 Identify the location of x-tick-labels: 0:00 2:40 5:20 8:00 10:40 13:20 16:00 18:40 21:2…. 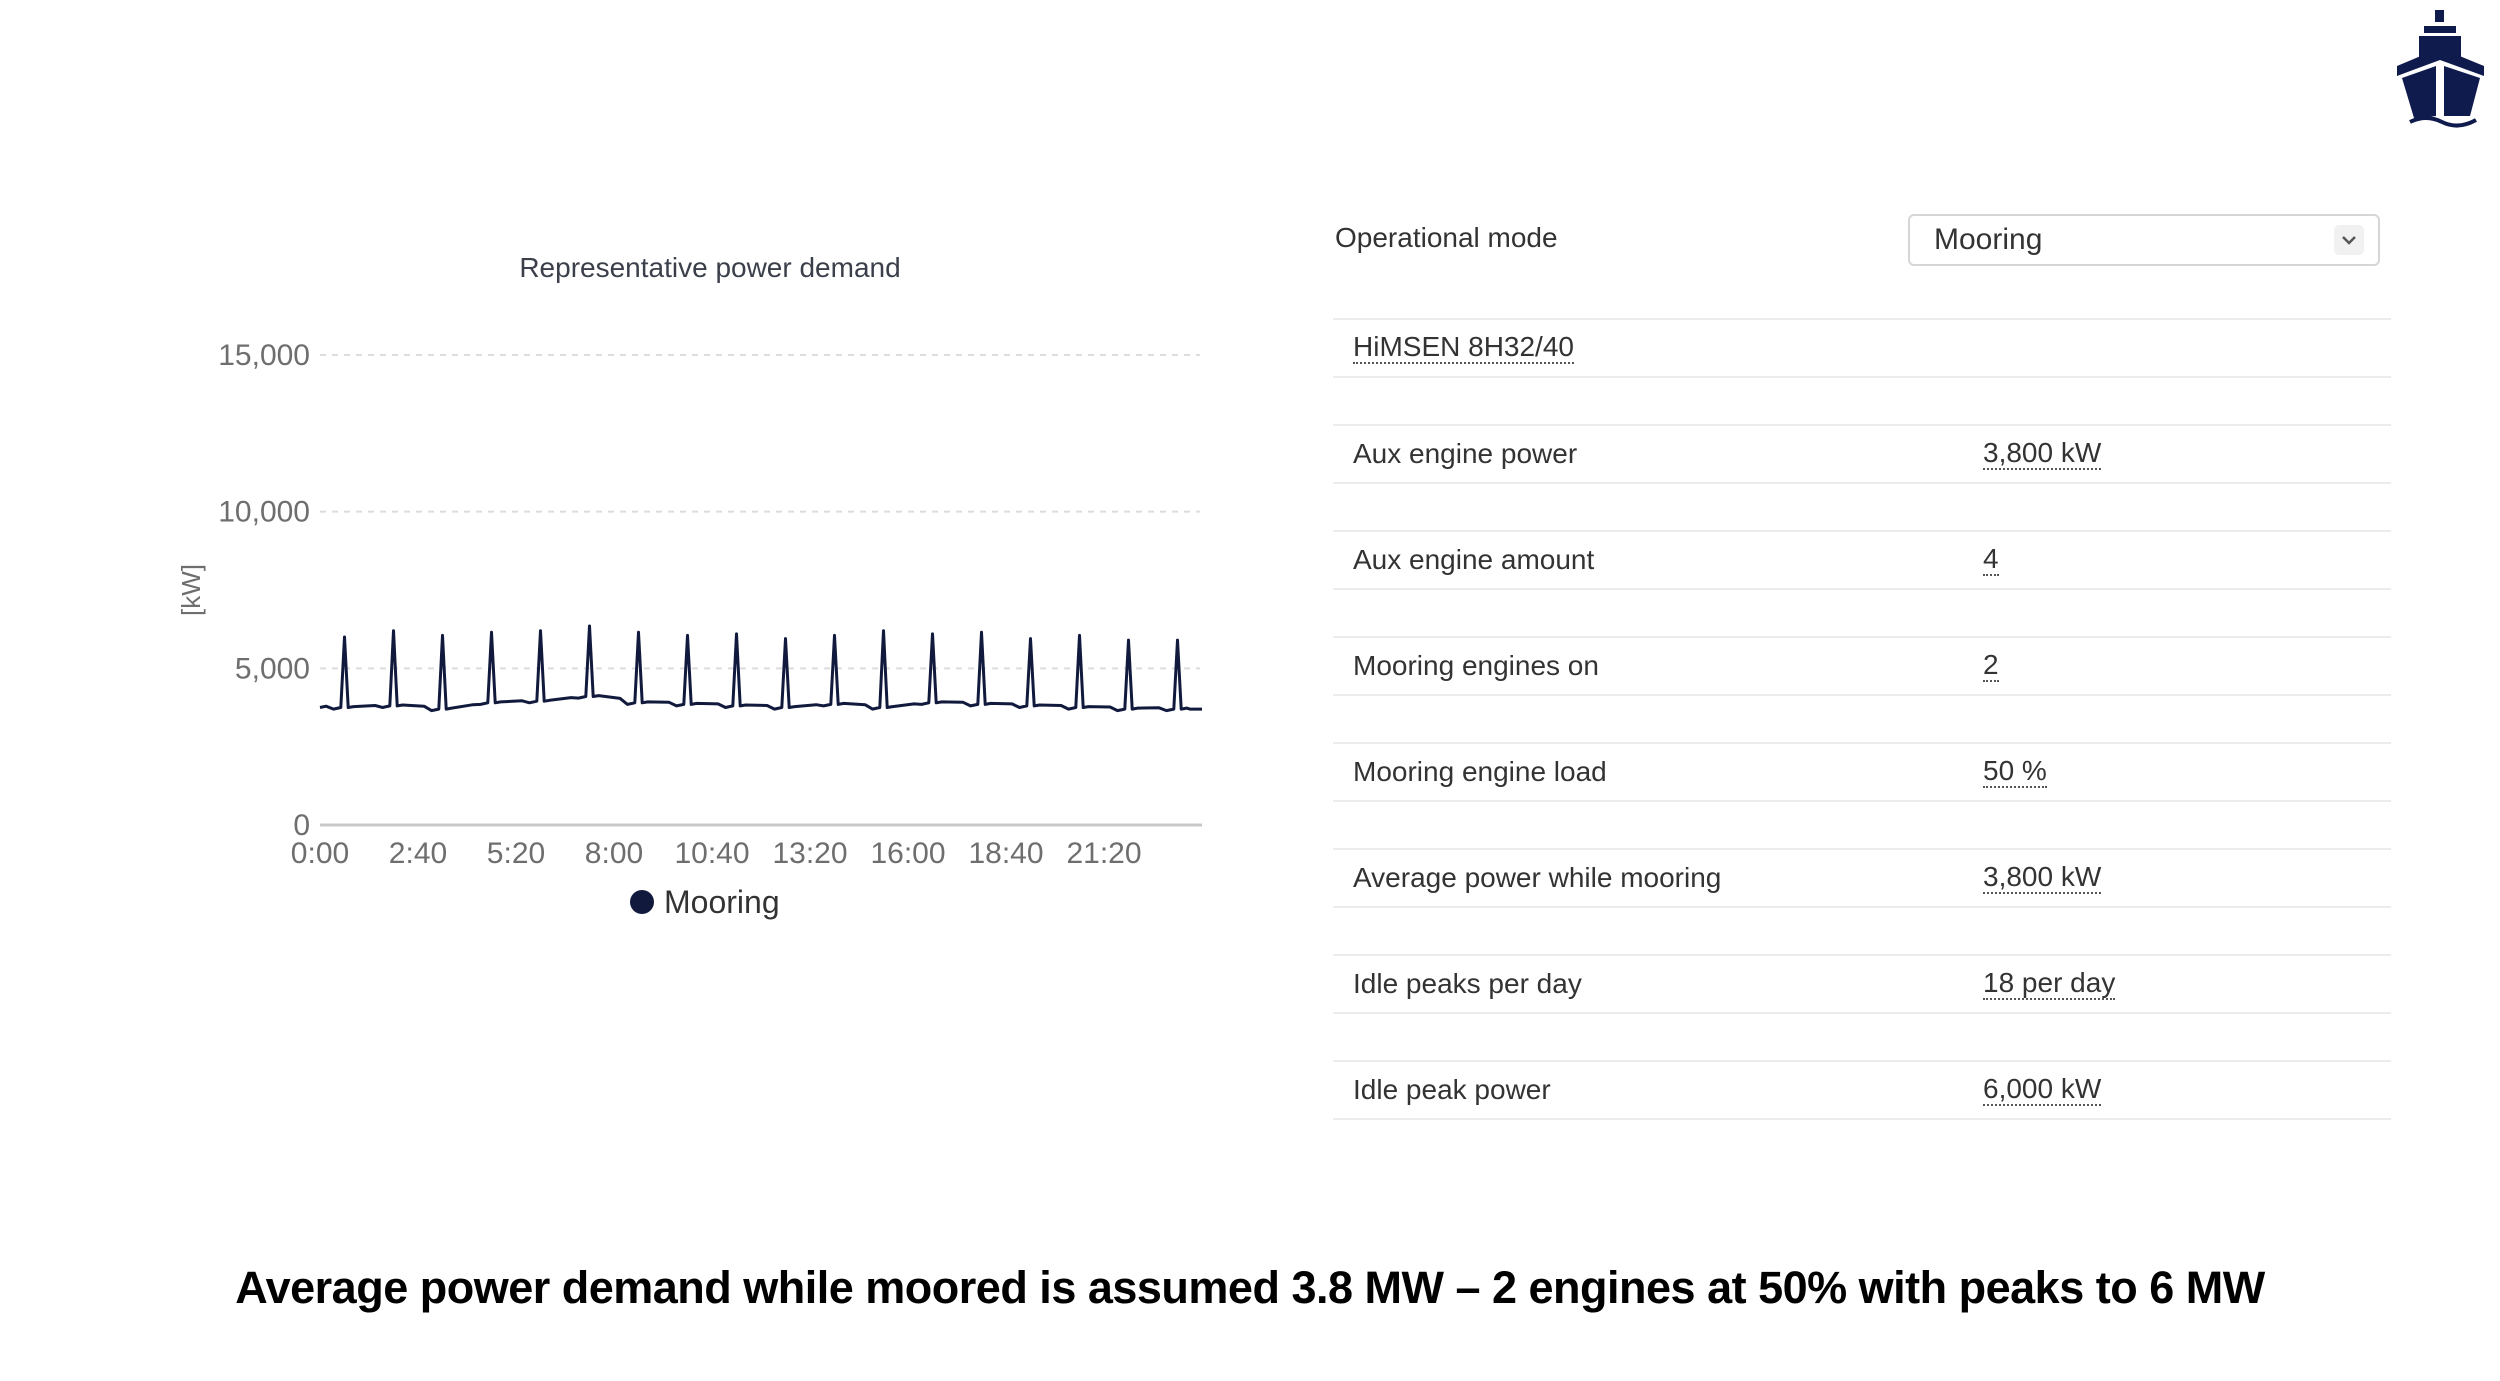
(716, 853).